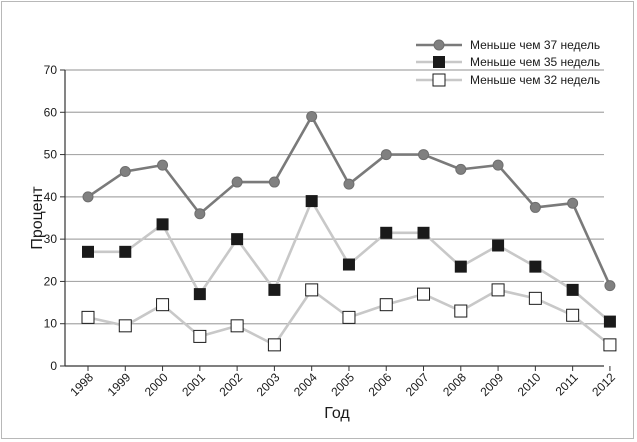 This screenshot has width=637, height=442. Describe the element at coordinates (380, 384) in the screenshot. I see `x-tick-label: 2006` at that location.